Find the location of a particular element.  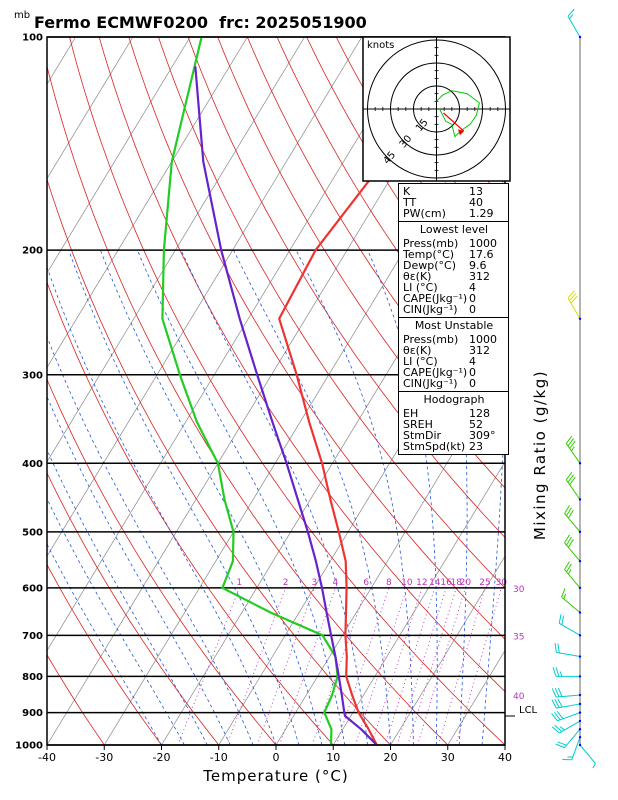

pressure-tick-label: 500 is located at coordinates (32, 532).